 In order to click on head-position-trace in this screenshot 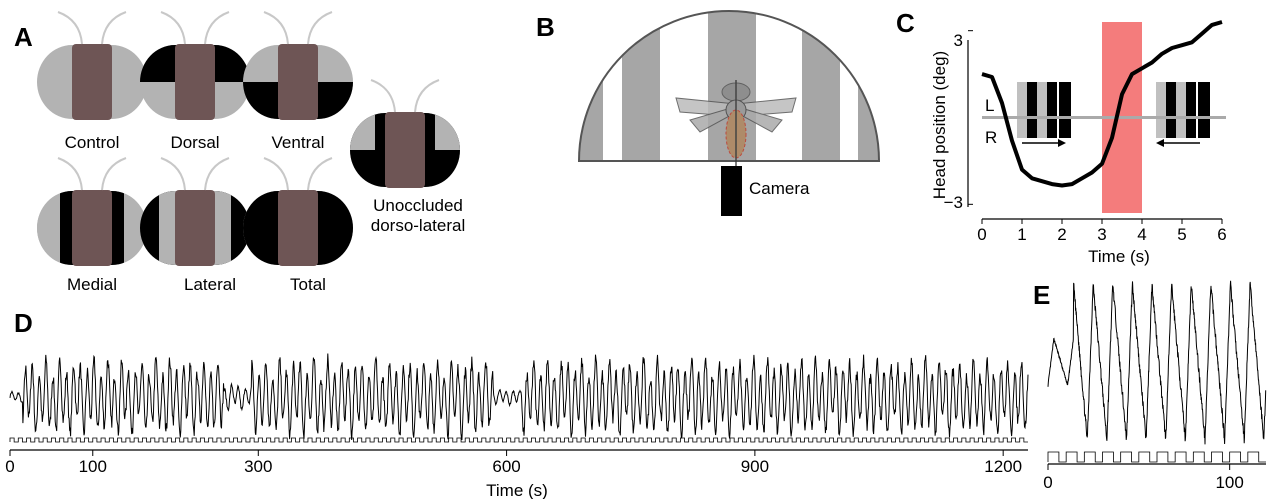, I will do `click(1102, 104)`.